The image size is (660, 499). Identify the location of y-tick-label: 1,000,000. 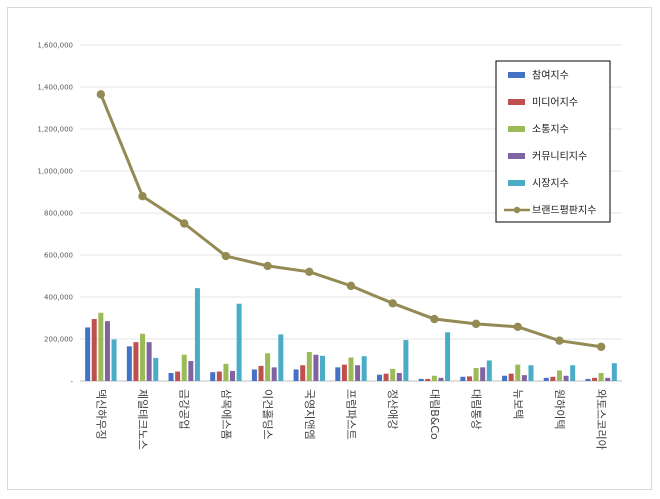
(55, 172).